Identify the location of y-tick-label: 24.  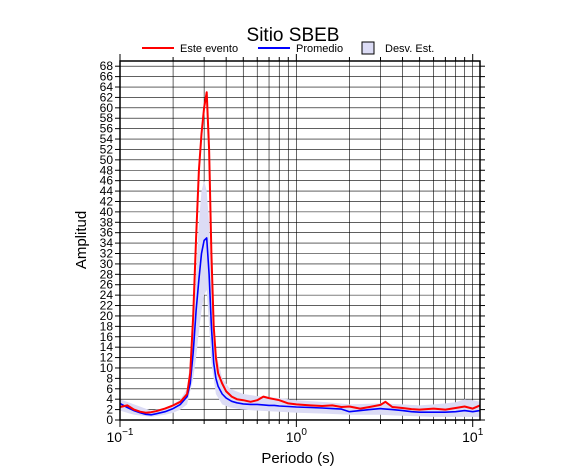
(107, 295).